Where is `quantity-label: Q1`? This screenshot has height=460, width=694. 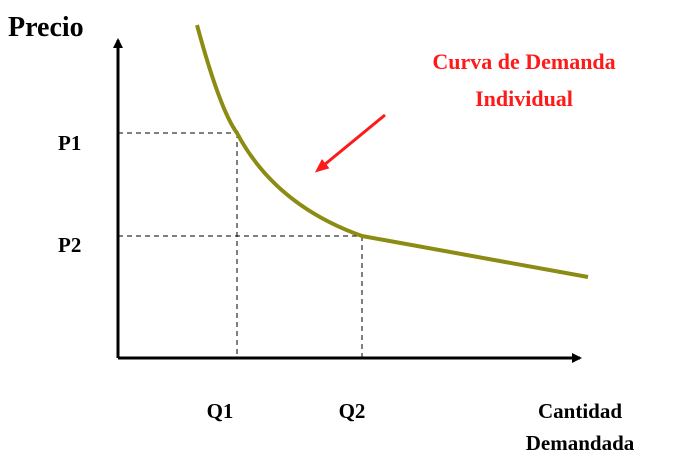
quantity-label: Q1 is located at coordinates (220, 411).